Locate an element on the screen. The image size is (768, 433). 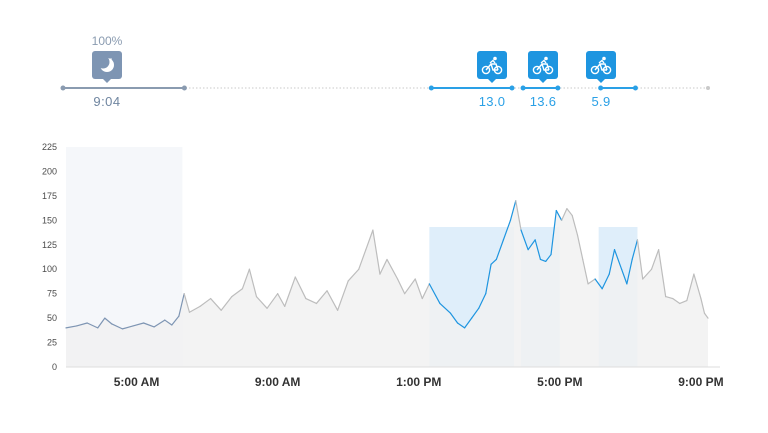
event-timeline: 100% 9:04 13.0 13.6 5.9 is located at coordinates (385, 71).